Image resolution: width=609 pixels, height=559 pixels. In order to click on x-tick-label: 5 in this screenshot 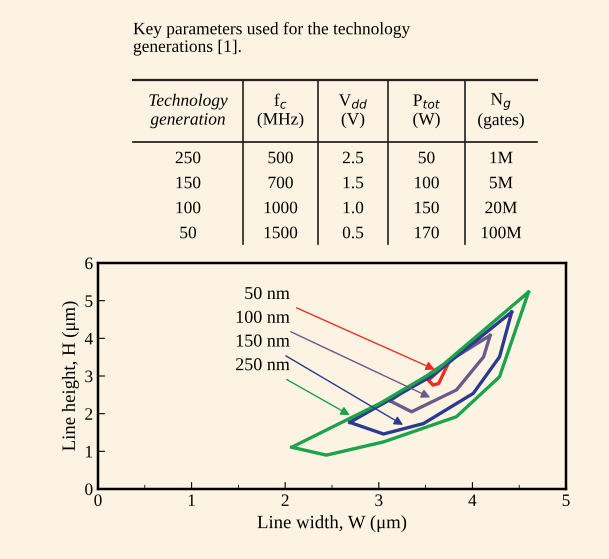, I will do `click(566, 500)`.